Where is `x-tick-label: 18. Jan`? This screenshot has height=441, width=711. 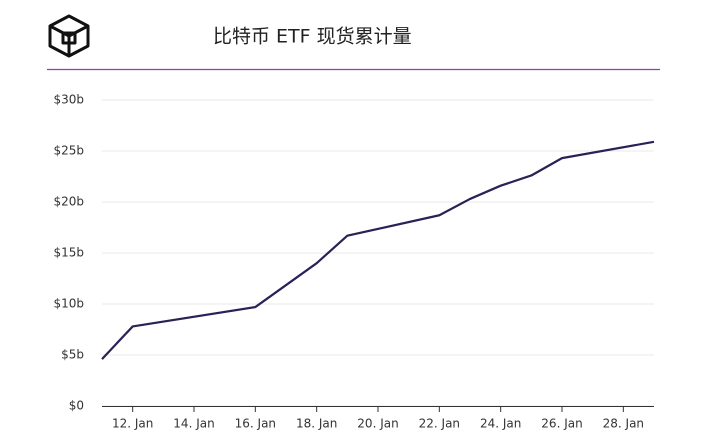
x-tick-label: 18. Jan is located at coordinates (316, 424).